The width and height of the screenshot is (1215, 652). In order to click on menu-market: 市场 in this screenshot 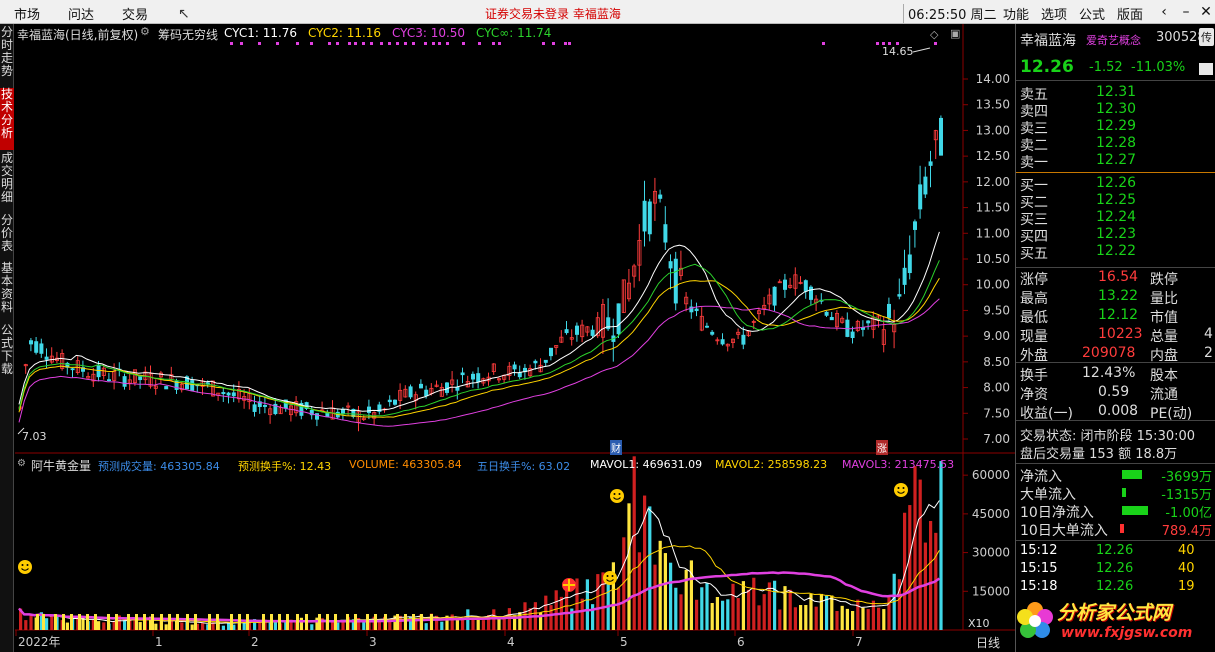, I will do `click(27, 15)`.